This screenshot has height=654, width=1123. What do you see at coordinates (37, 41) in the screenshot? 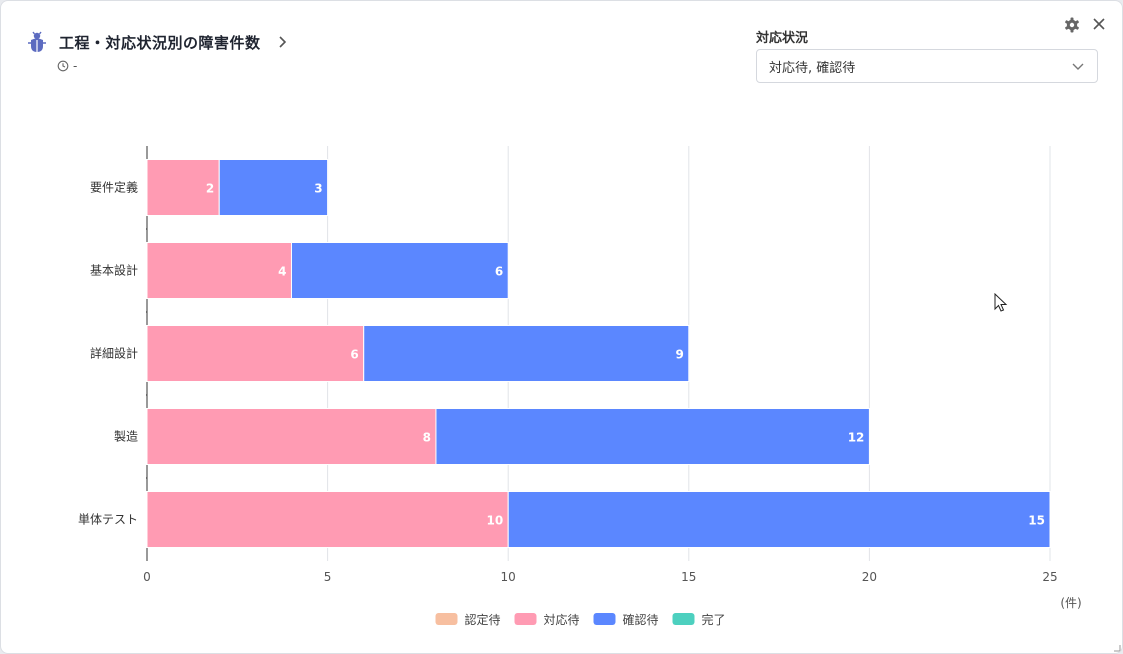
I see `bug-icon` at bounding box center [37, 41].